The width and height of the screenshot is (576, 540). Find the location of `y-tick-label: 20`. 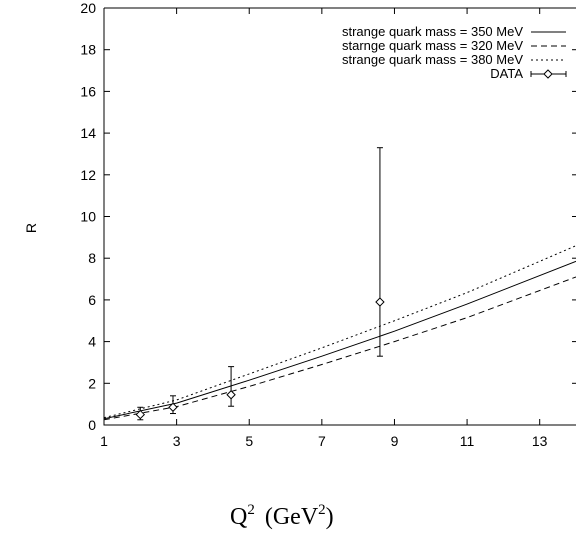

y-tick-label: 20 is located at coordinates (88, 8).